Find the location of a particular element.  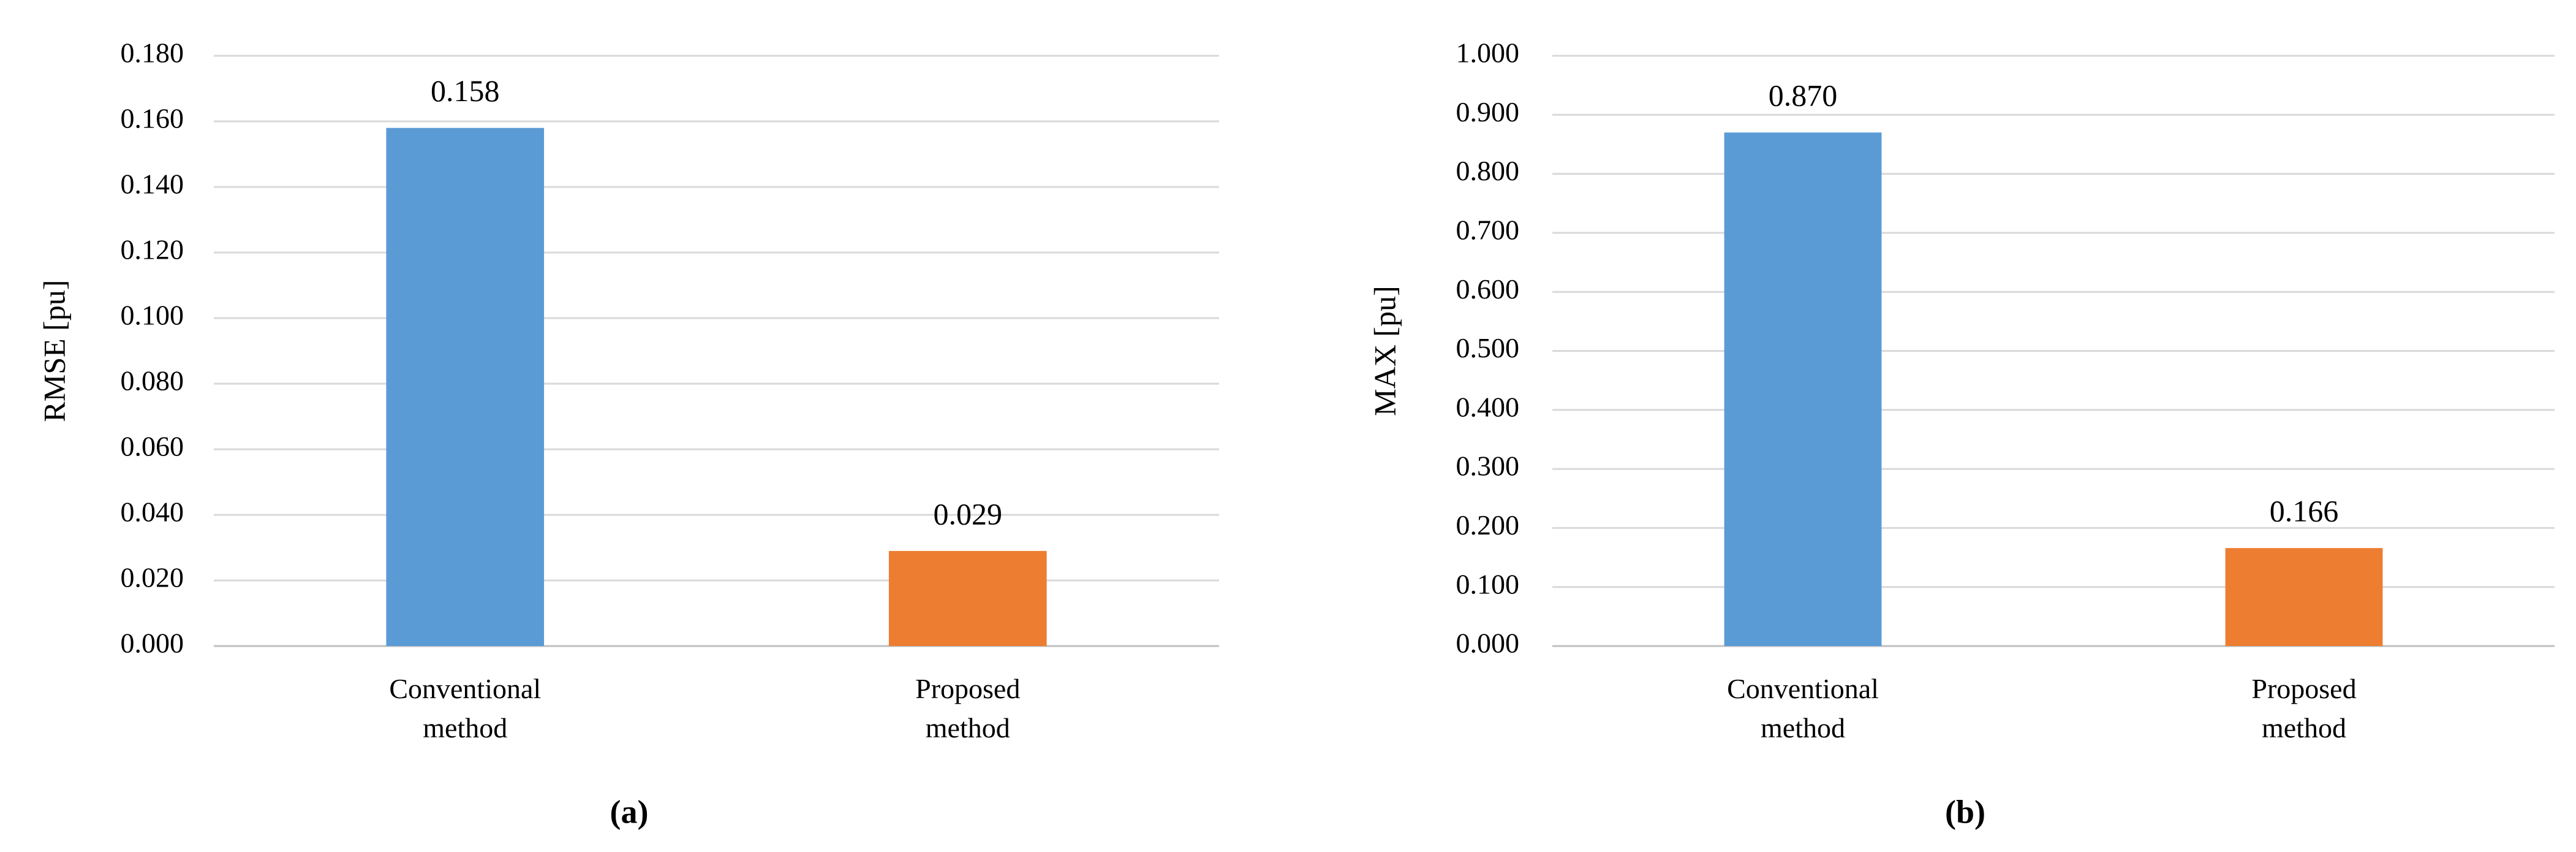

y-tick-label: 0.300 is located at coordinates (1488, 466).